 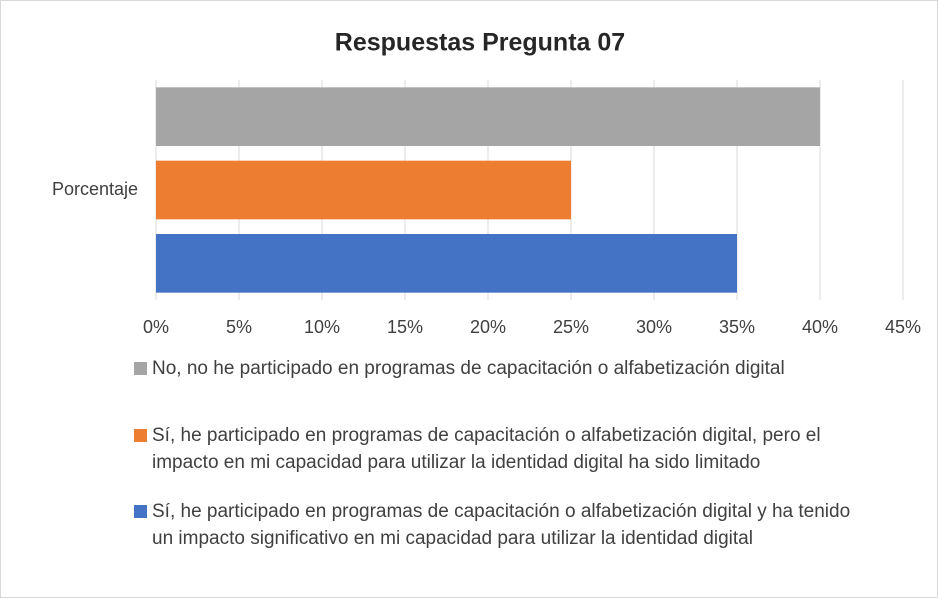 I want to click on x-tick-label: 30%, so click(x=654, y=327).